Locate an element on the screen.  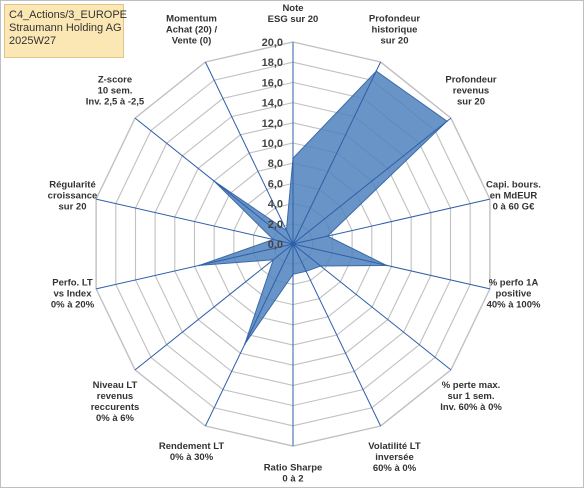
axis-label-12-line-2: croissance is located at coordinates (73, 195).